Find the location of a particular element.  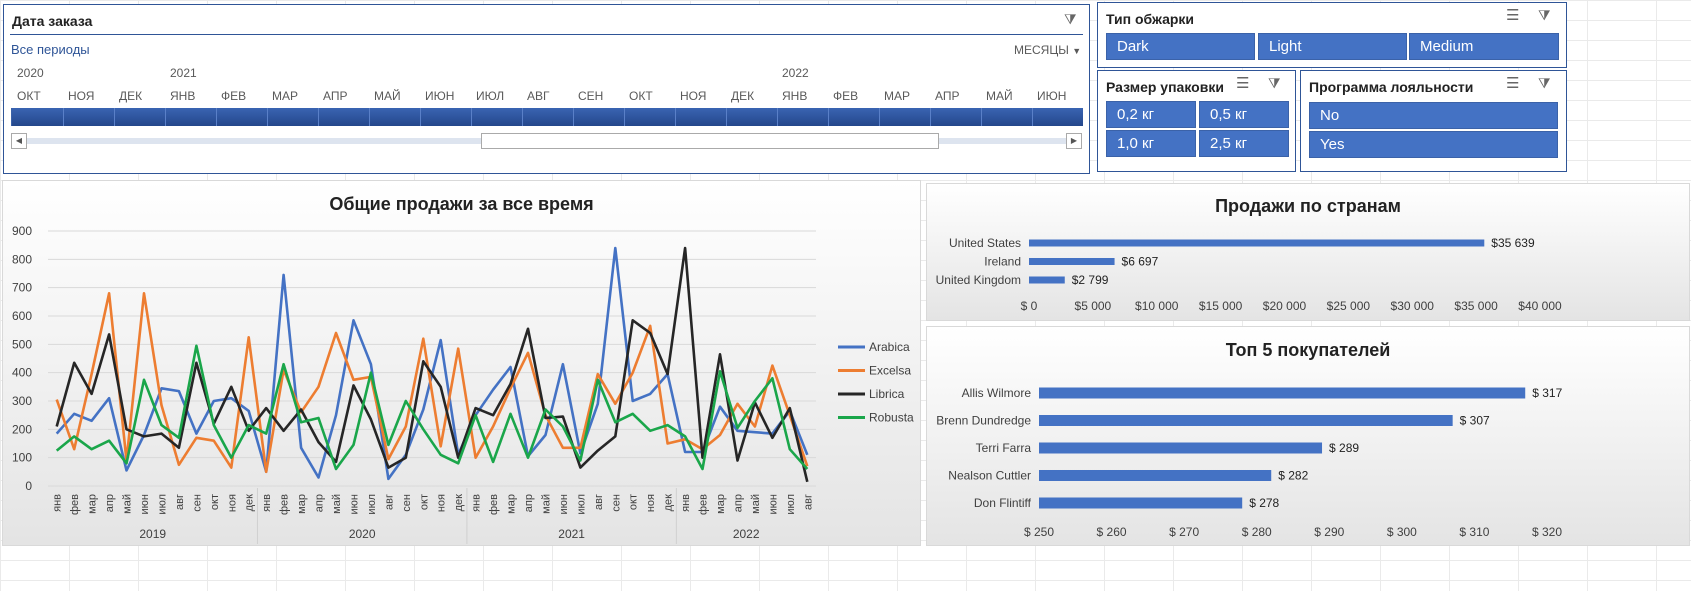

y-tick-label: 100 is located at coordinates (22, 458).